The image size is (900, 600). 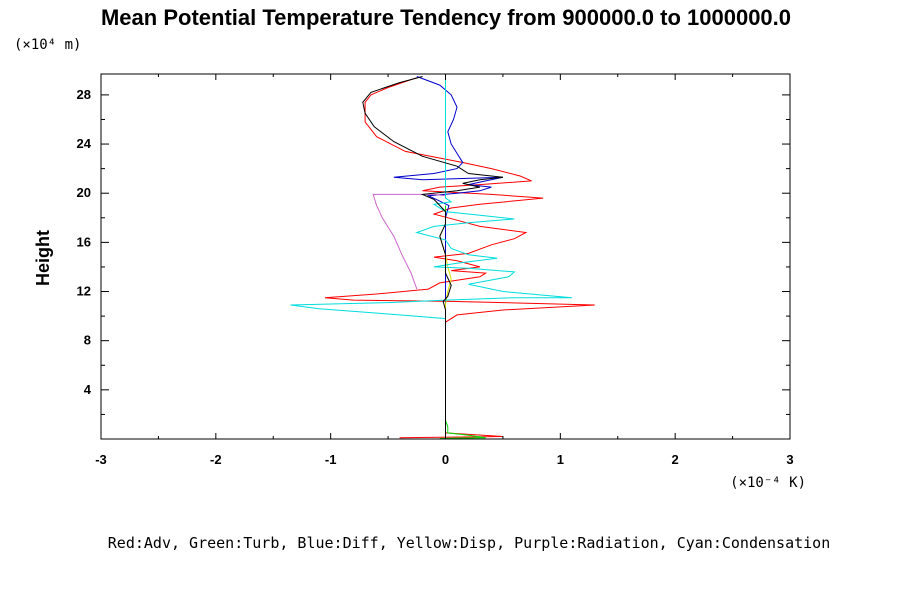 What do you see at coordinates (560, 459) in the screenshot?
I see `x-tick-label: 1` at bounding box center [560, 459].